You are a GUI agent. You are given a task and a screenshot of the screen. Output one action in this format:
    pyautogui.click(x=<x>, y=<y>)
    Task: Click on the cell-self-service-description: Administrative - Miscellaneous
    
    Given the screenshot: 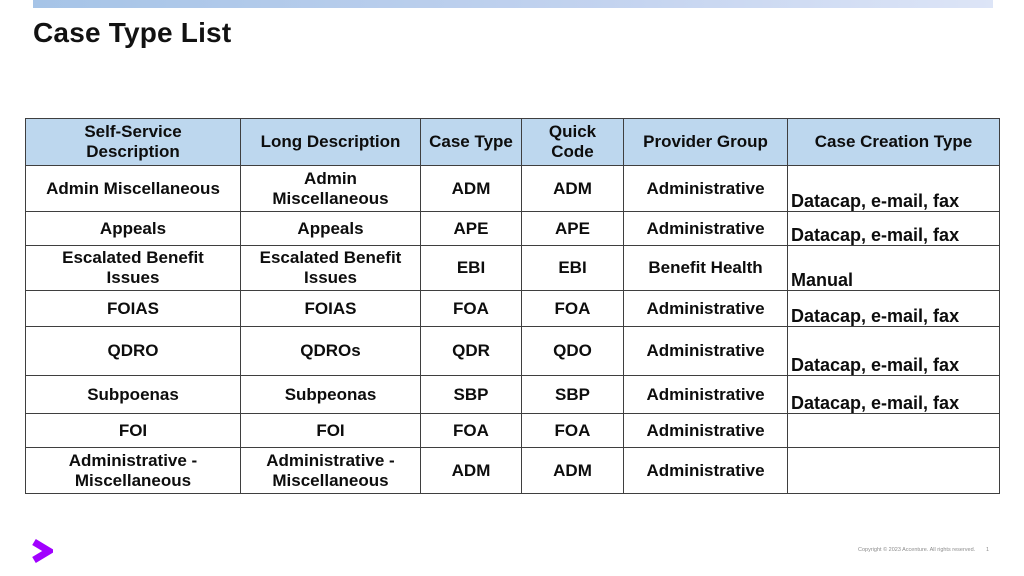 What is the action you would take?
    pyautogui.click(x=133, y=470)
    